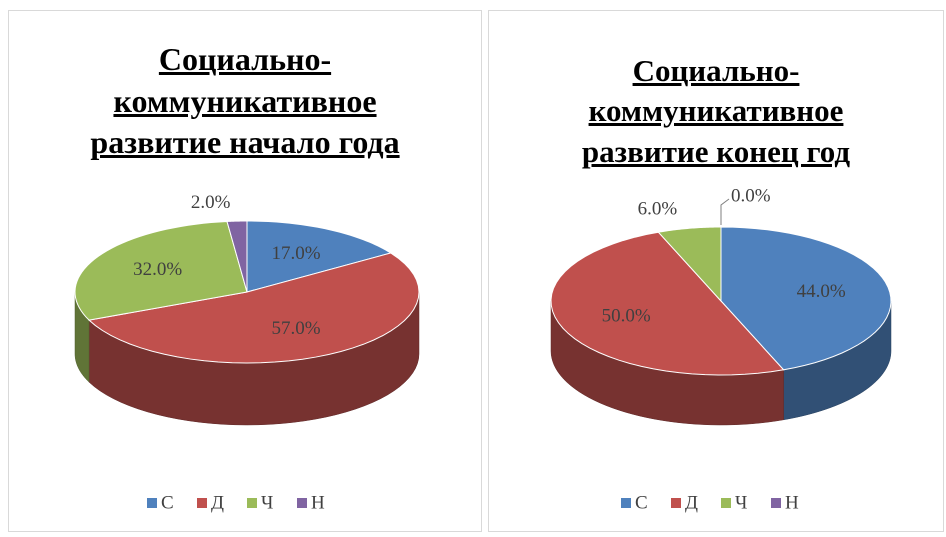 The width and height of the screenshot is (946, 537). Describe the element at coordinates (725, 211) in the screenshot. I see `leader-line` at that location.